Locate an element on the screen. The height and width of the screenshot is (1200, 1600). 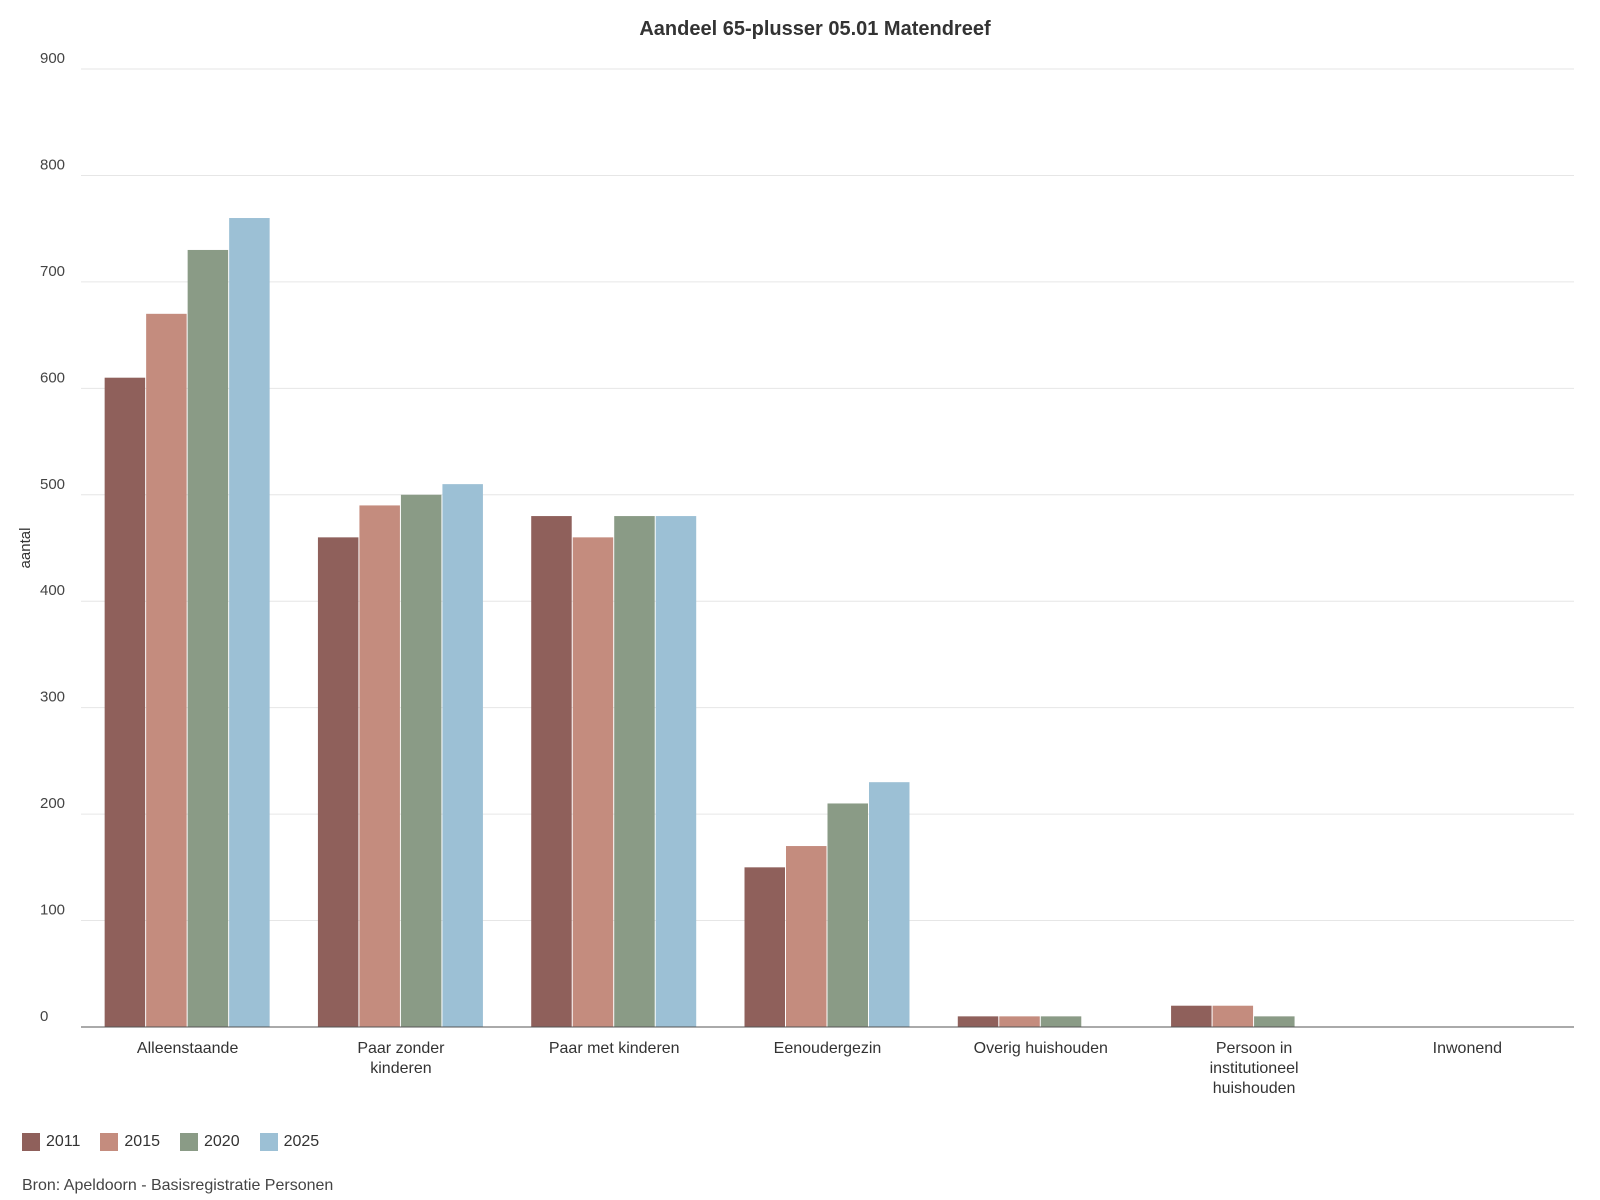
legend-item-2025: 2025 is located at coordinates (289, 1142).